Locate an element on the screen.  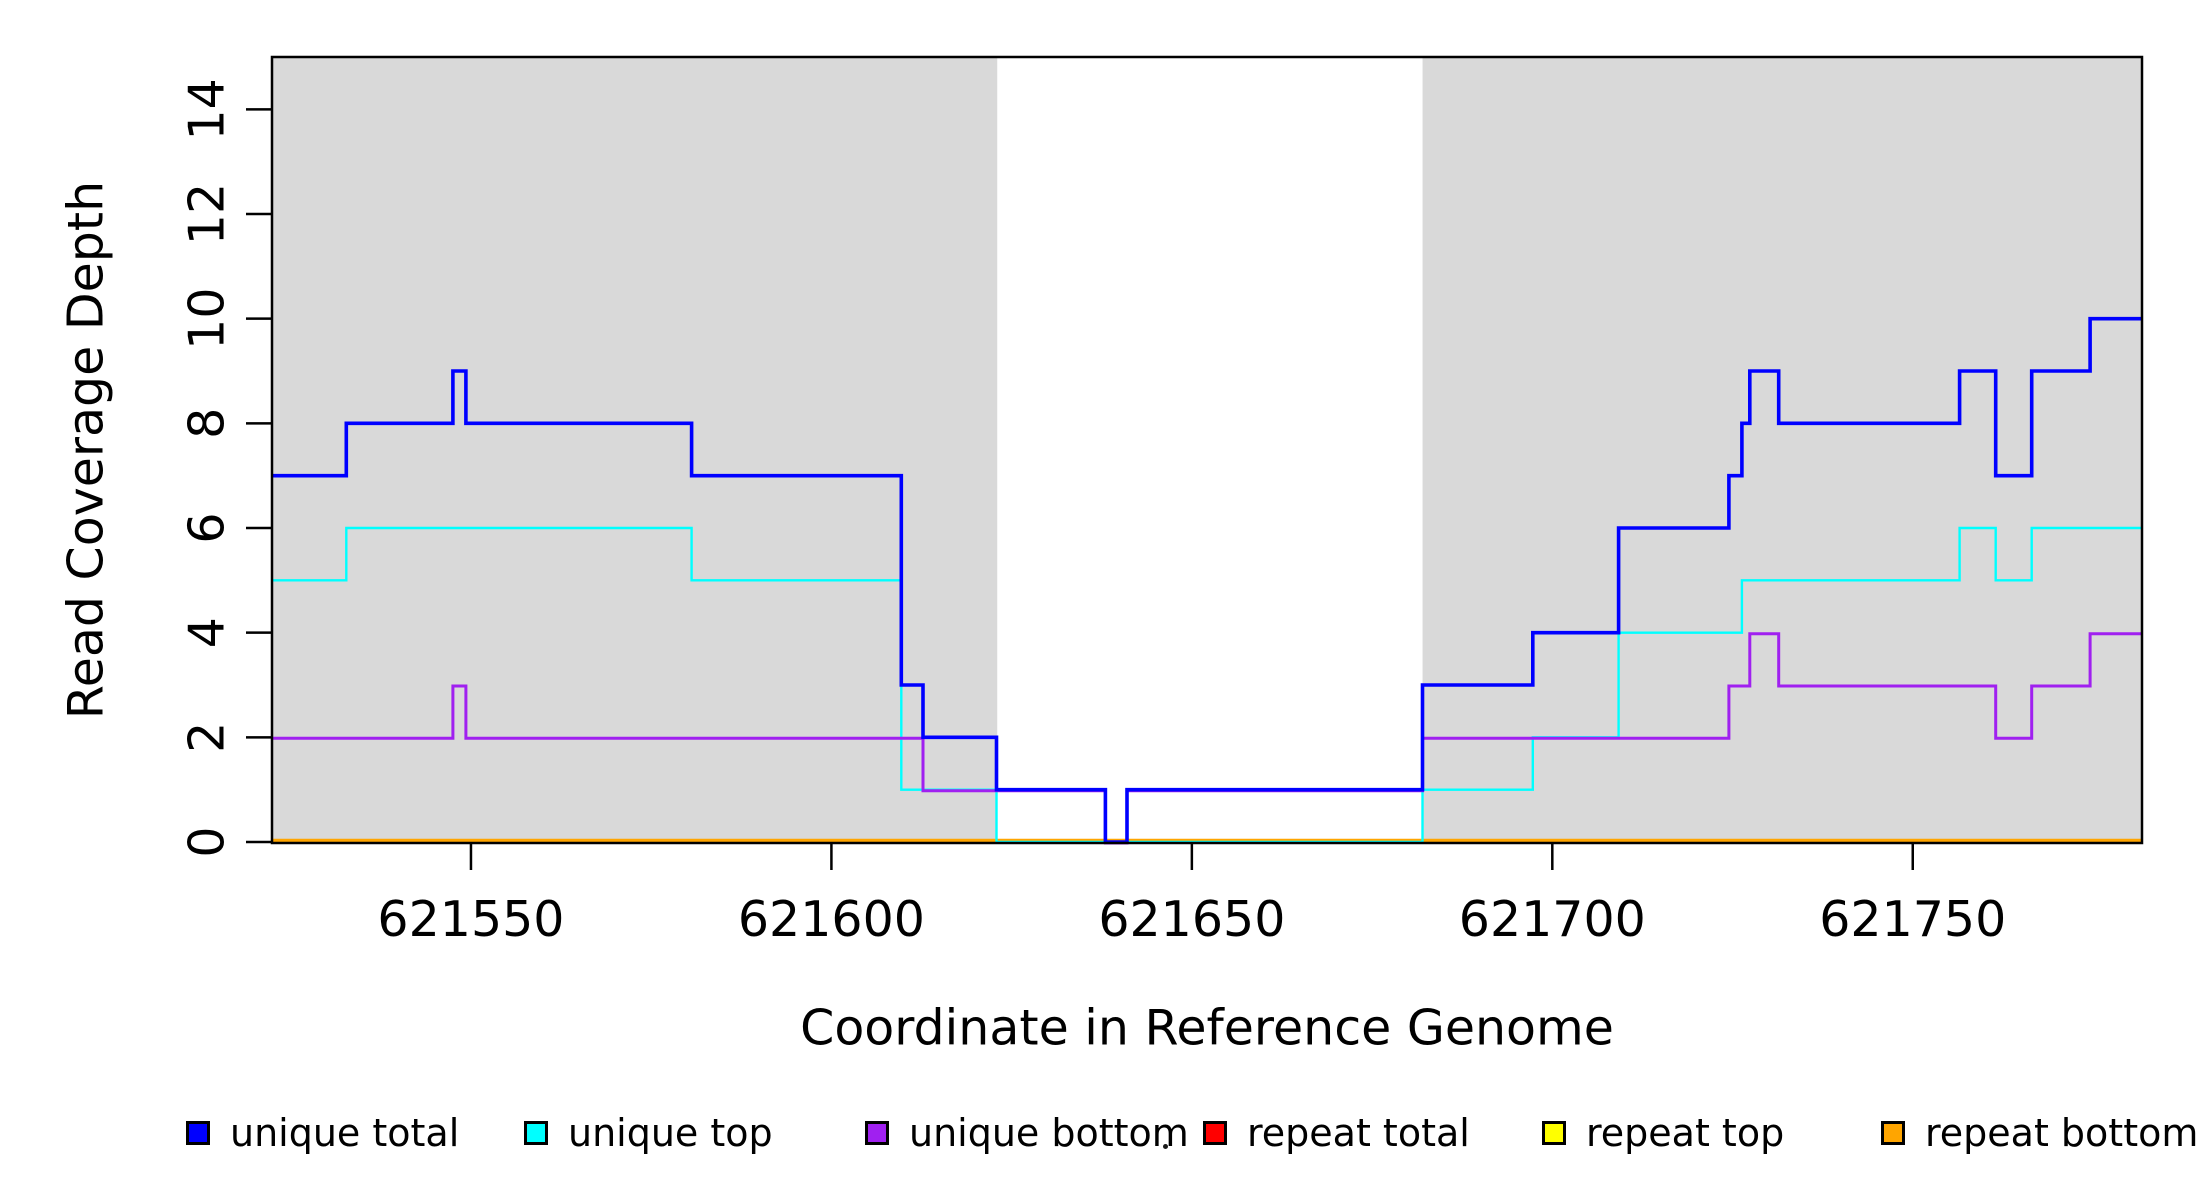
legend-item-repeat-bottom: repeat bottom is located at coordinates (2039, 1133).